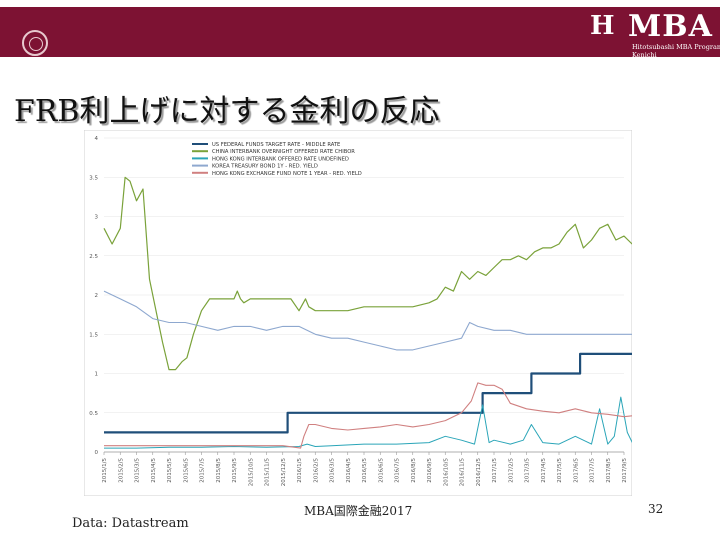 This screenshot has width=720, height=540. I want to click on x-tick-label: 2016/3/5, so click(333, 470).